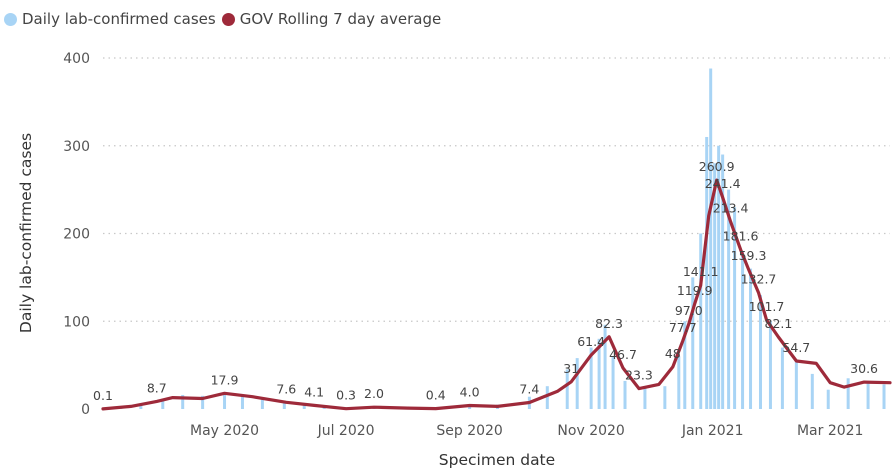 This screenshot has width=892, height=469. Describe the element at coordinates (76, 147) in the screenshot. I see `y-tick-label: 300` at that location.